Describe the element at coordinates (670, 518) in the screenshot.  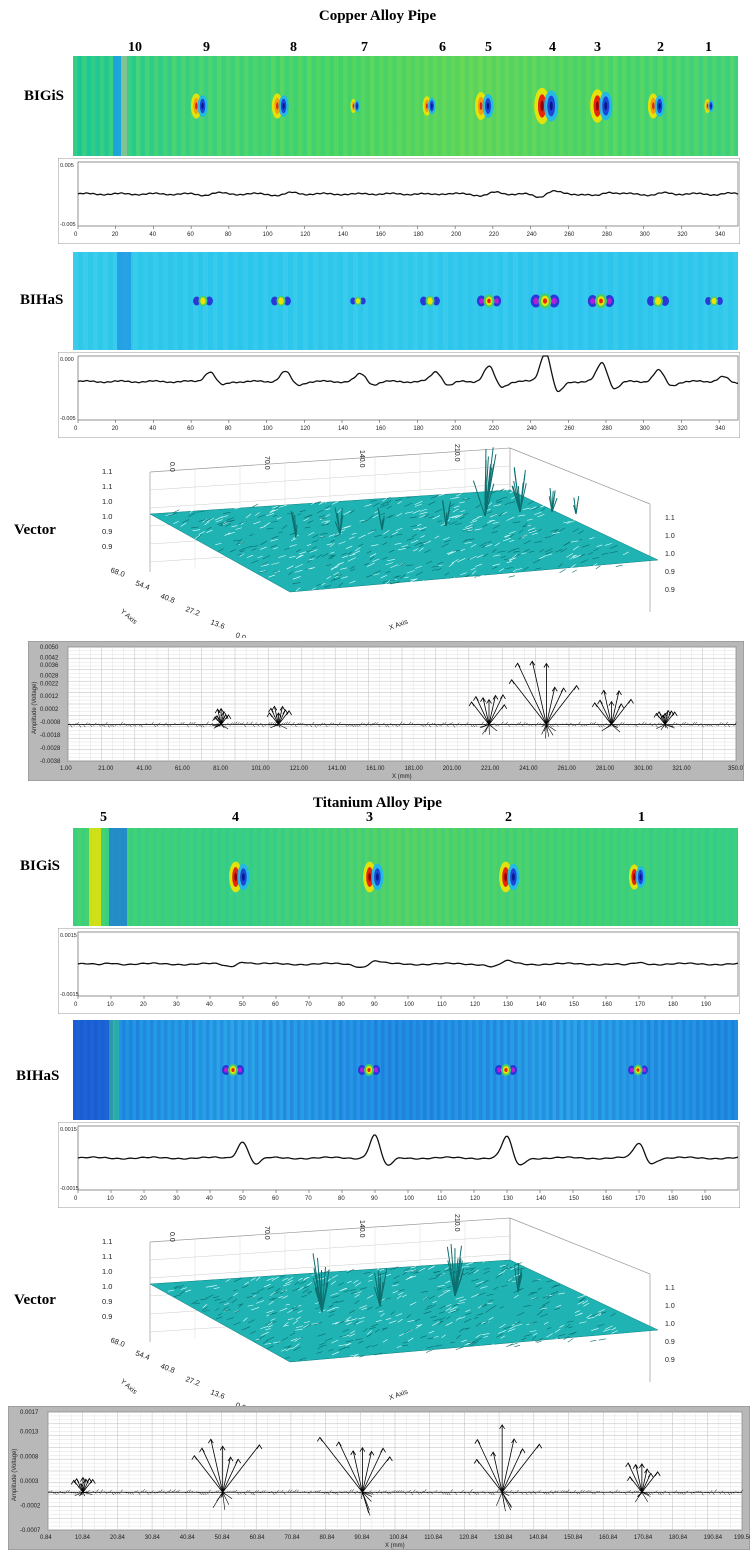
I see `right-tick-label: 1.1` at that location.